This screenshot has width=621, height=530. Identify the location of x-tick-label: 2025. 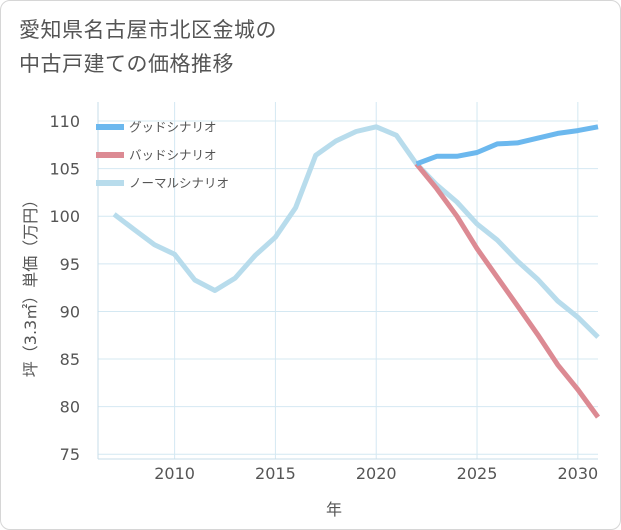
(477, 473).